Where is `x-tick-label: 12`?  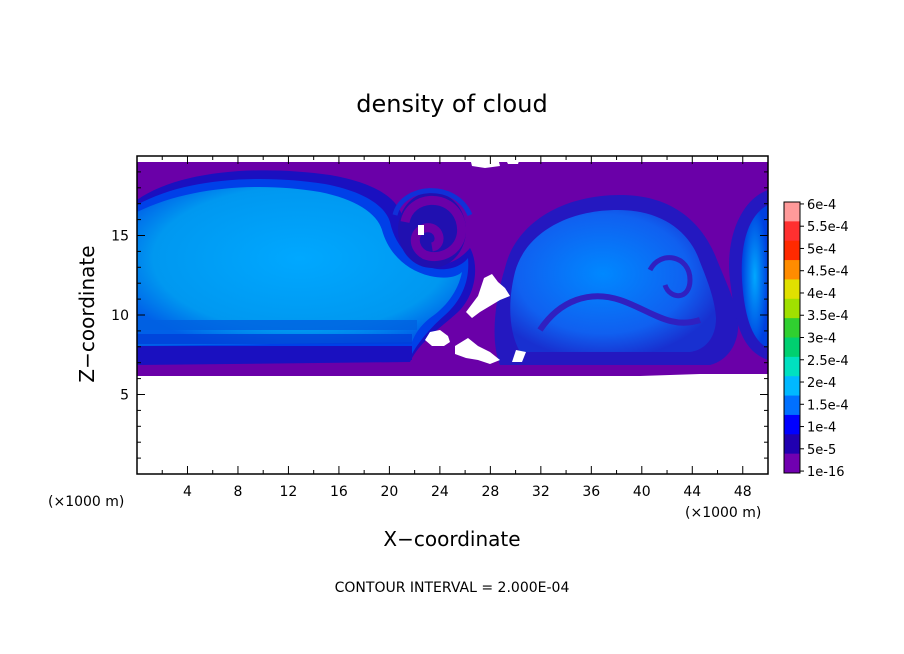
x-tick-label: 12 is located at coordinates (289, 492).